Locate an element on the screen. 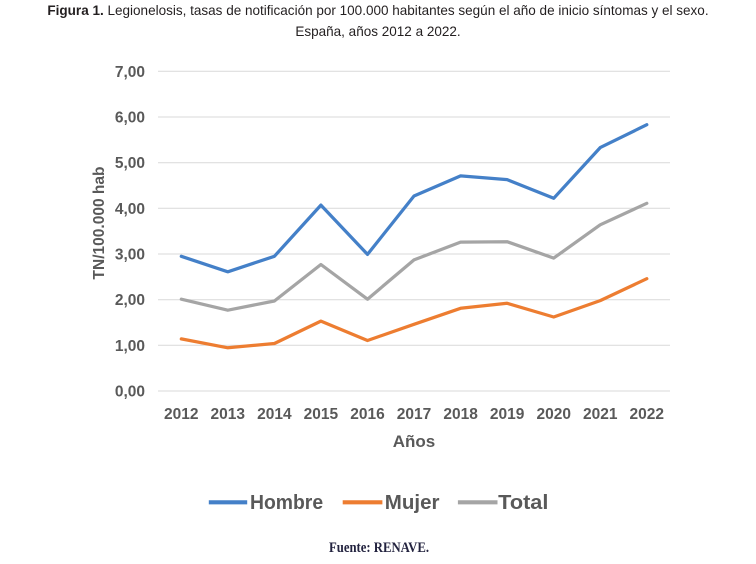 Image resolution: width=756 pixels, height=564 pixels. svg-text: Mujer is located at coordinates (412, 502).